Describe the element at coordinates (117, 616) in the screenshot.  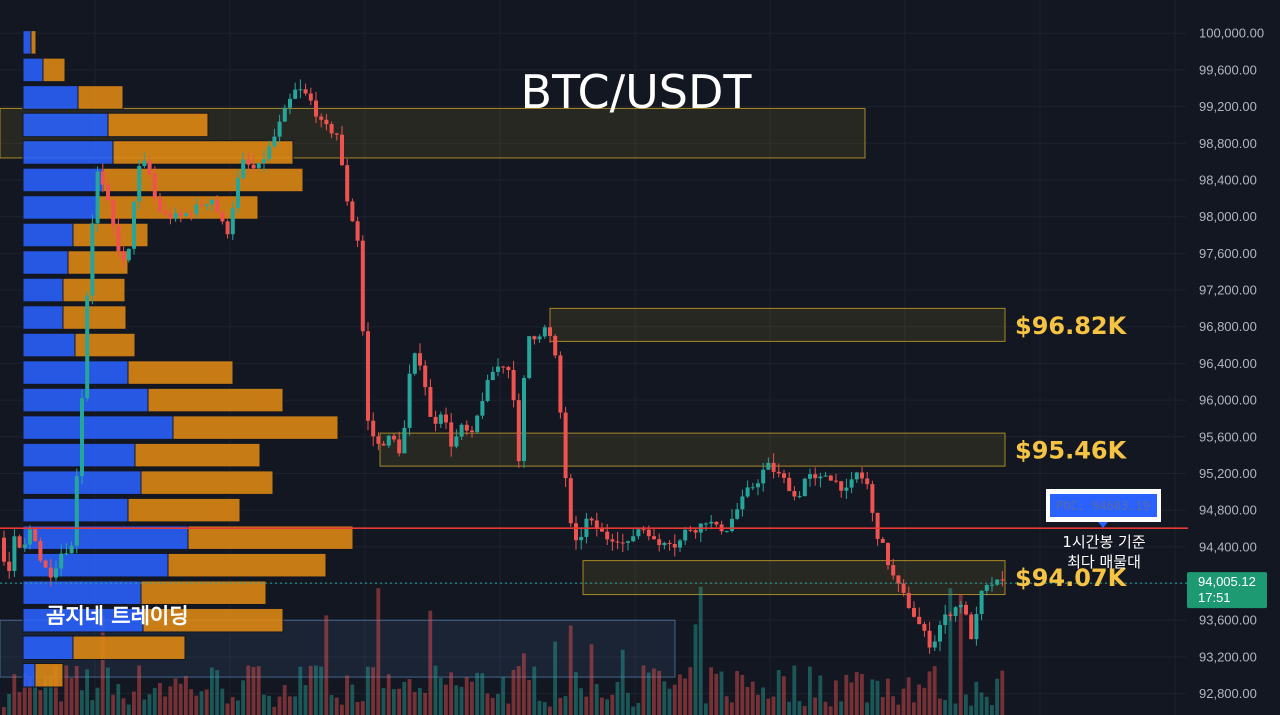
I see `brand-watermark: 곰지네 트레이딩` at that location.